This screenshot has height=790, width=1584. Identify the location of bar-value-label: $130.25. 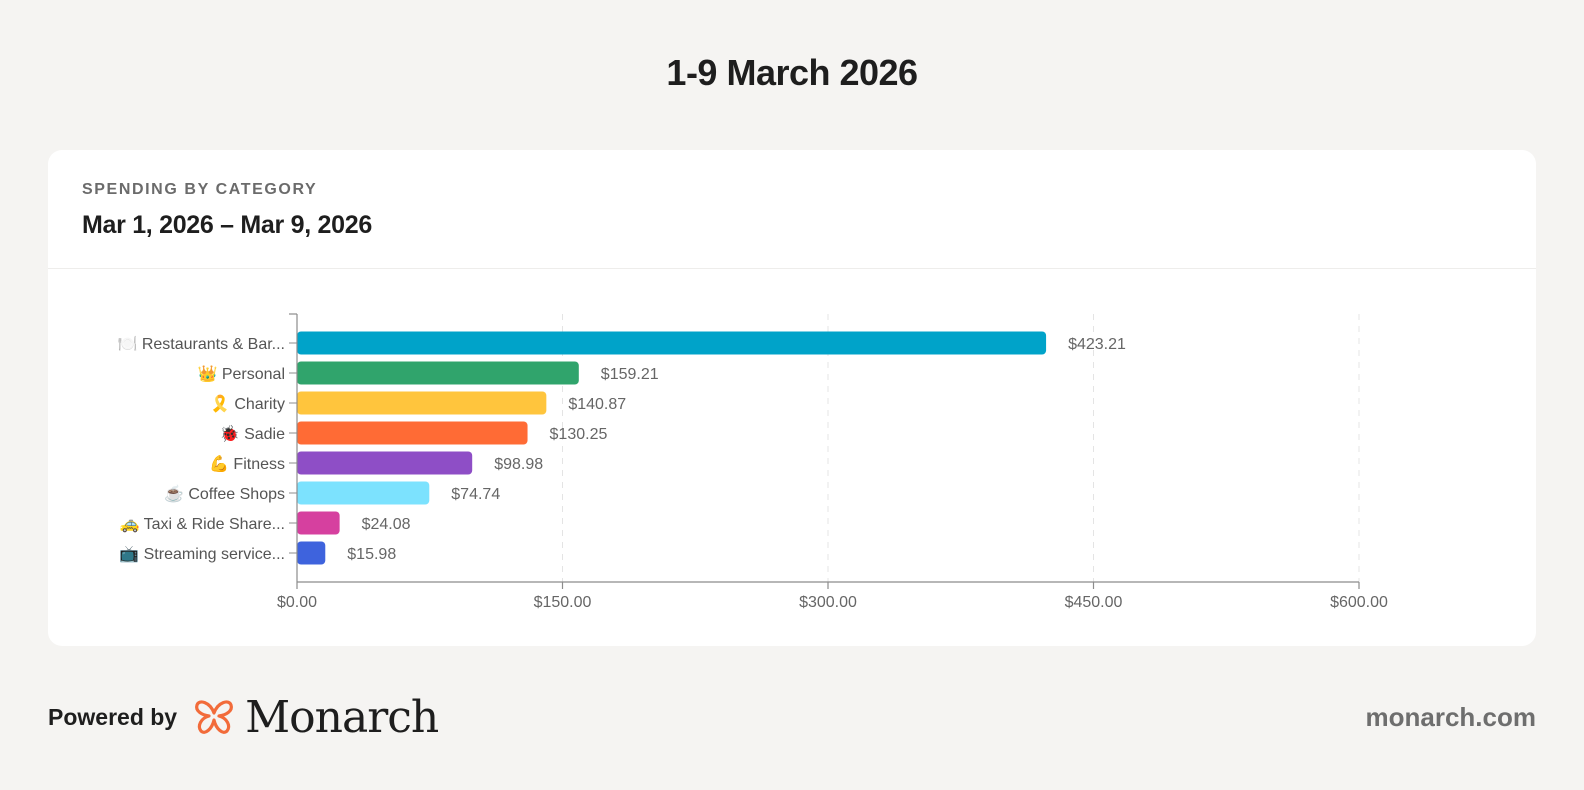
(579, 434).